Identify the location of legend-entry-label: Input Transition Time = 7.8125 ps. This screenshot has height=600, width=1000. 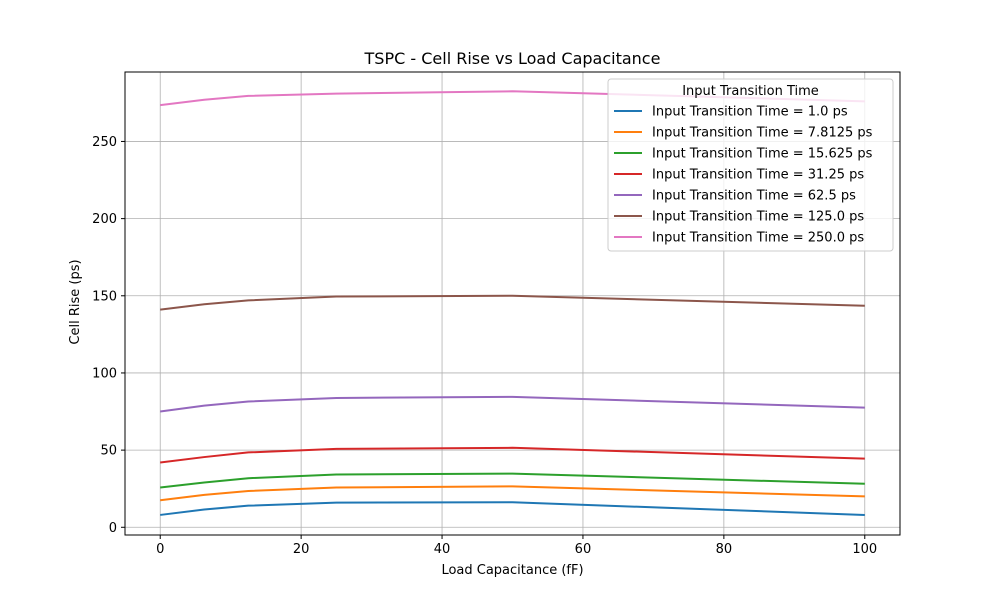
(762, 133).